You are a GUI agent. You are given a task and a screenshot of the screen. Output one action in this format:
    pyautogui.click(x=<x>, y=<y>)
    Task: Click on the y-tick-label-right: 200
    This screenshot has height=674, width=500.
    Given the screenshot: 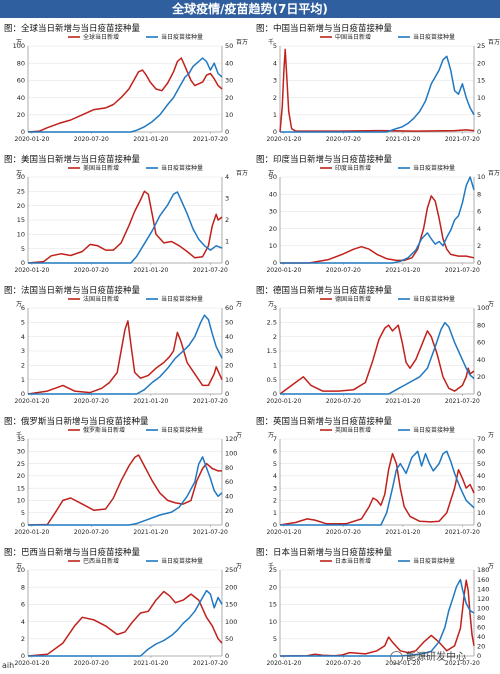 What is the action you would take?
    pyautogui.click(x=231, y=587)
    